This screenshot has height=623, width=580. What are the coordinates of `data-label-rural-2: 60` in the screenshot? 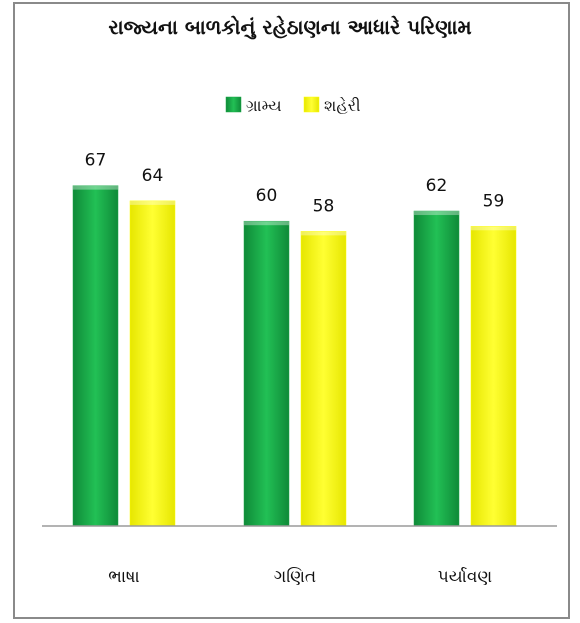 It's located at (267, 196).